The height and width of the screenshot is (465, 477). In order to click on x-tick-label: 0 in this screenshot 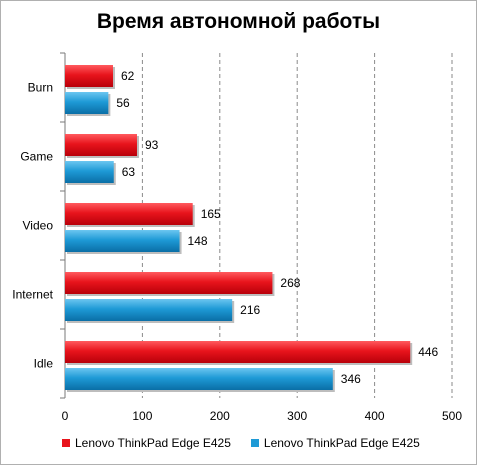, I will do `click(65, 416)`.